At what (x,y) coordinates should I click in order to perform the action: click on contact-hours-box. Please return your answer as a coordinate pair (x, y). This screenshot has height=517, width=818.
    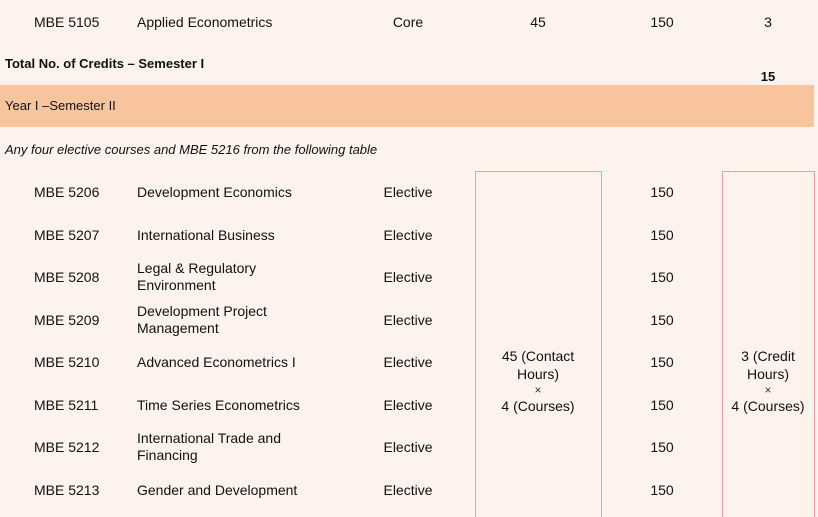
    Looking at the image, I should click on (538, 344).